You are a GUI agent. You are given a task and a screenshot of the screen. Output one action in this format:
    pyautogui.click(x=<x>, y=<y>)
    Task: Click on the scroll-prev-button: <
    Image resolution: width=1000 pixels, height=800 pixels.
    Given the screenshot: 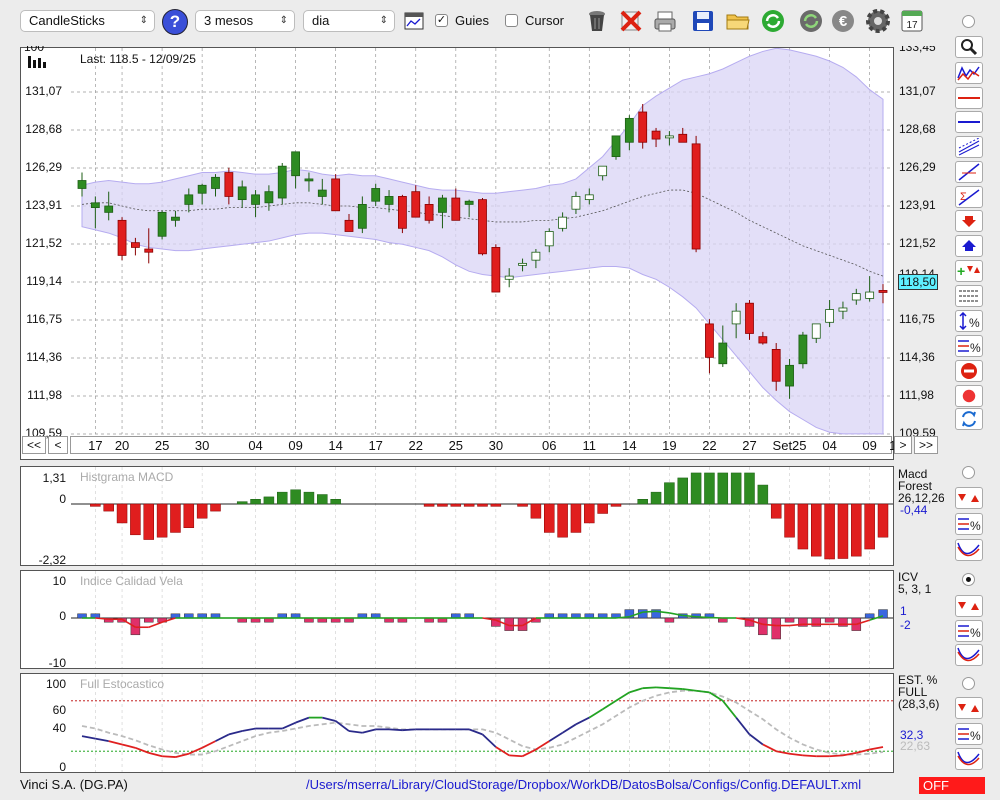 What is the action you would take?
    pyautogui.click(x=58, y=445)
    